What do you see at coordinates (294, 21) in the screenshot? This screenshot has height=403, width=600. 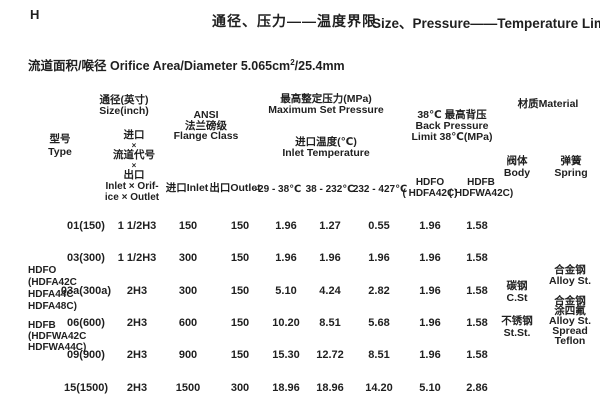 I see `page-title-zh: 通径、压力——温度界限` at bounding box center [294, 21].